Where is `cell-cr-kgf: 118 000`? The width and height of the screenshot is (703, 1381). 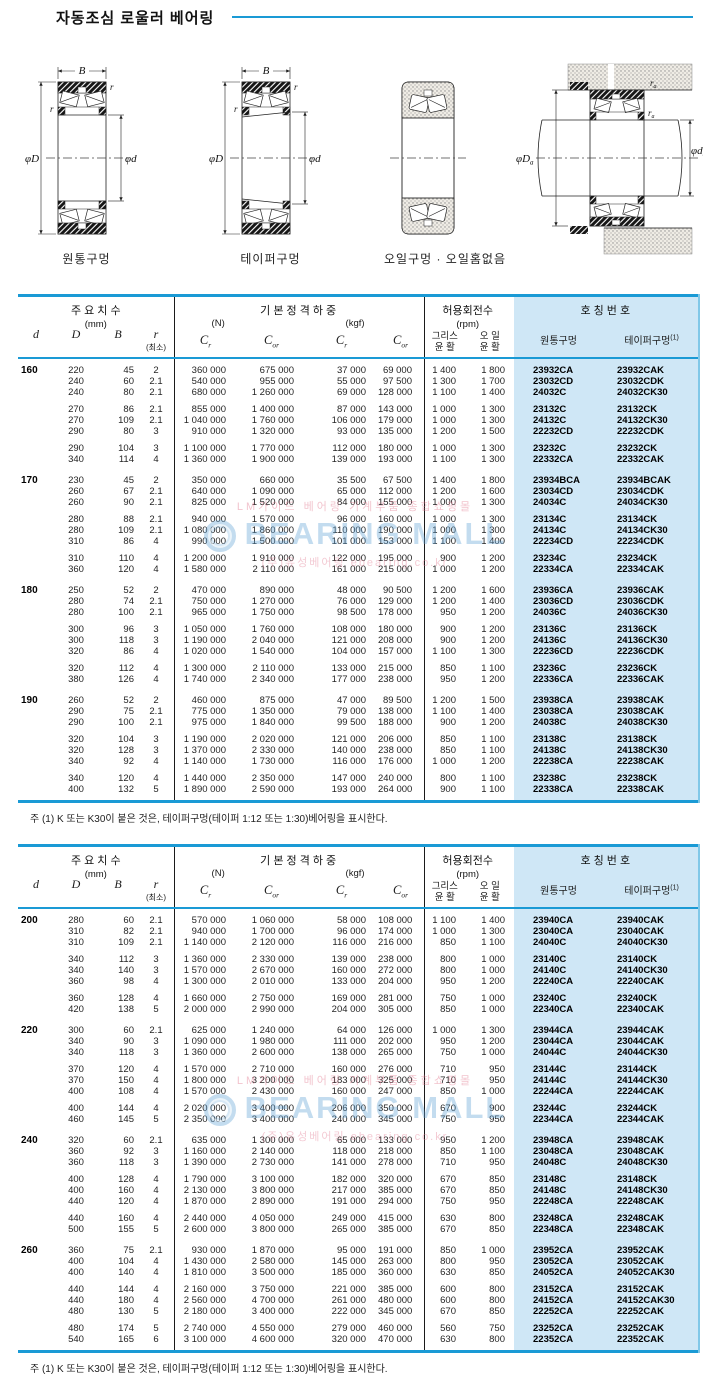
cell-cr-kgf: 118 000 is located at coordinates (349, 1151).